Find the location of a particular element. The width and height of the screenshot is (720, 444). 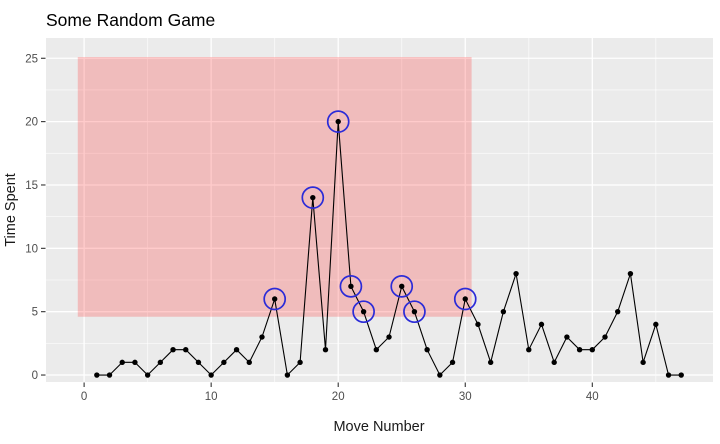

x-tick-label: 20 is located at coordinates (338, 397).